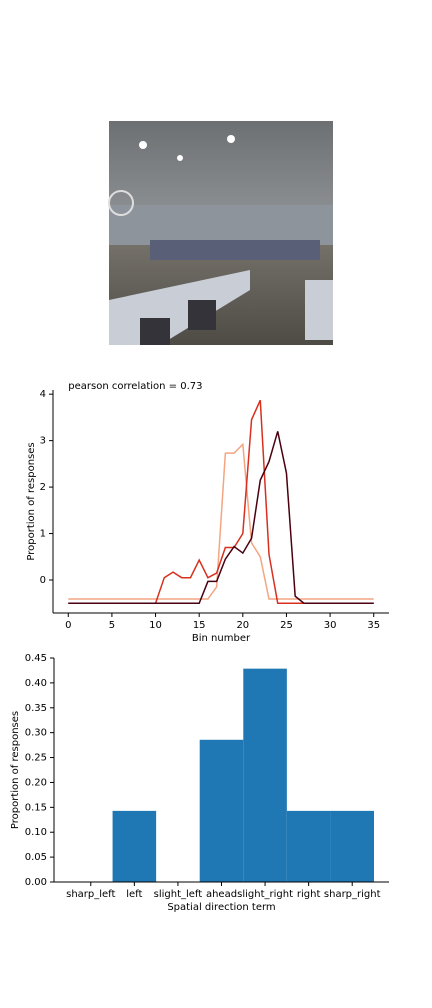  What do you see at coordinates (242, 625) in the screenshot?
I see `x-tick-label: 20` at bounding box center [242, 625].